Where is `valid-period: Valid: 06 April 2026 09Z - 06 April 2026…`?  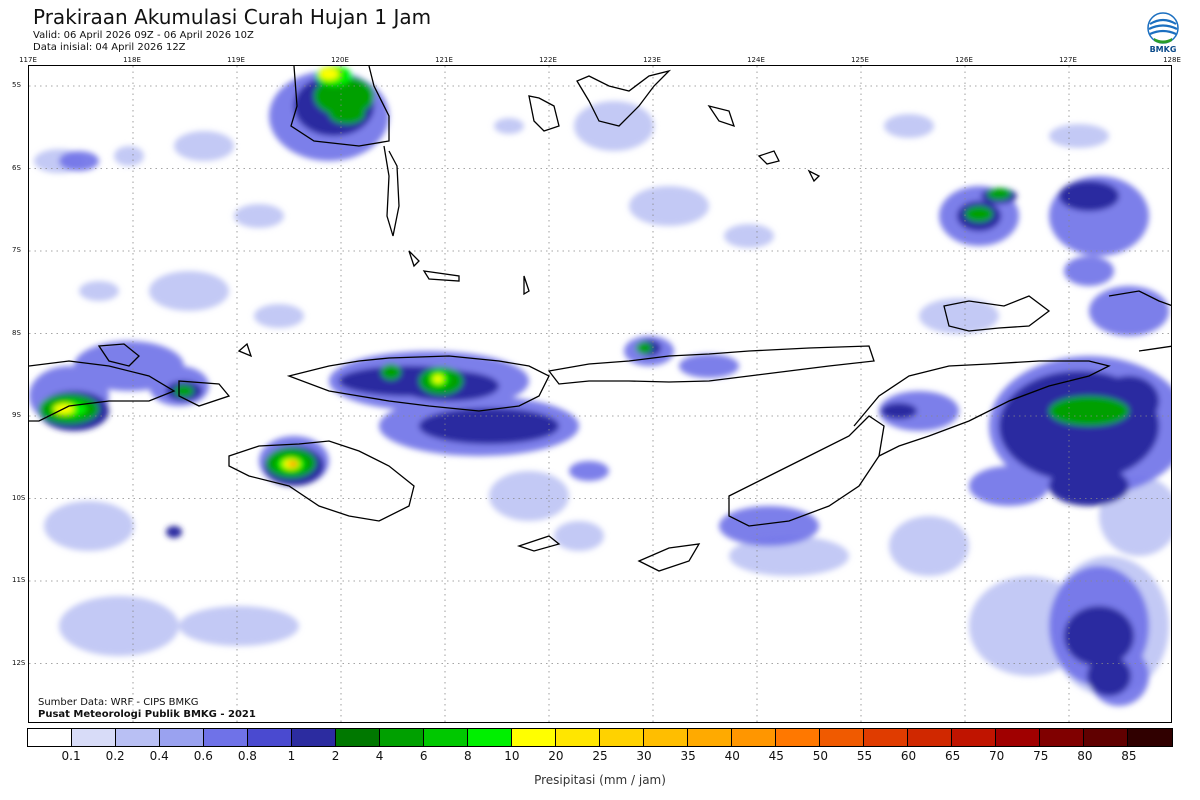 valid-period: Valid: 06 April 2026 09Z - 06 April 2026… is located at coordinates (143, 35).